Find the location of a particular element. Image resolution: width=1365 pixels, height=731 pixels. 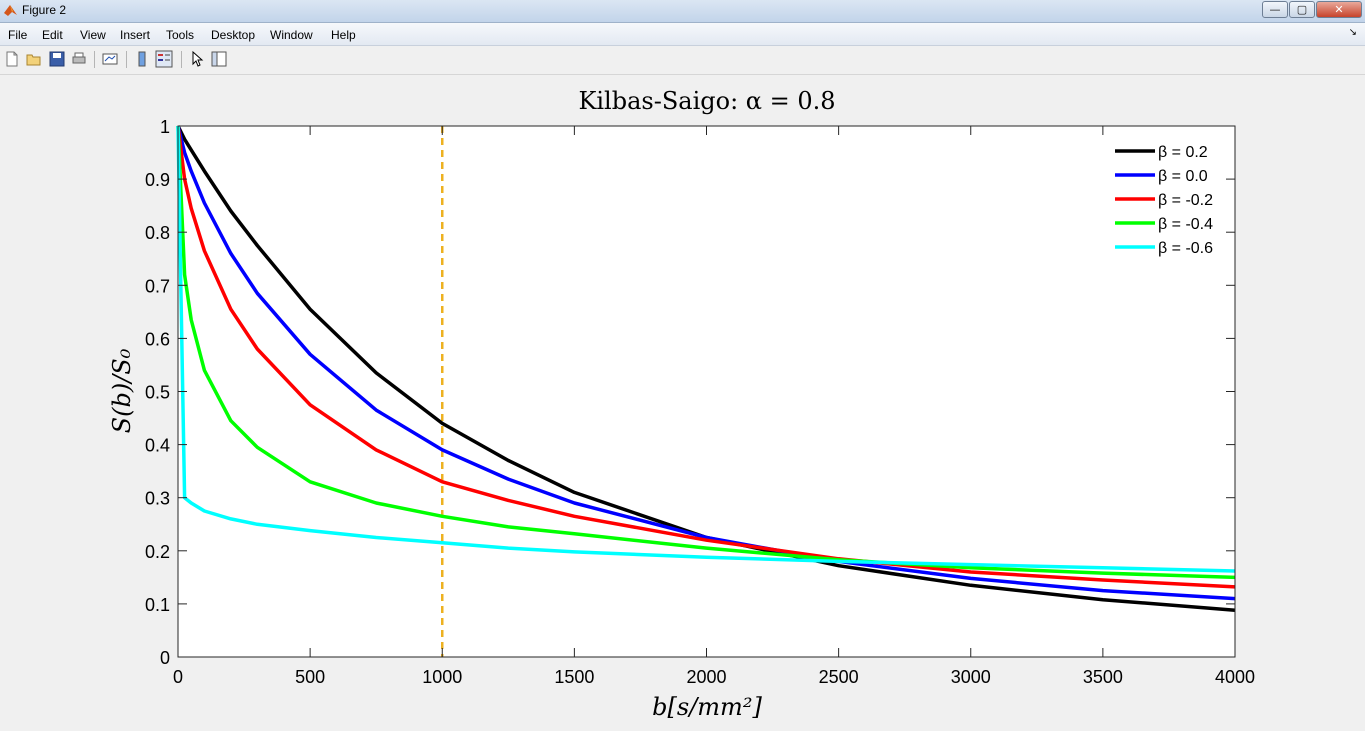

menu-edit: Edit is located at coordinates (52, 35).